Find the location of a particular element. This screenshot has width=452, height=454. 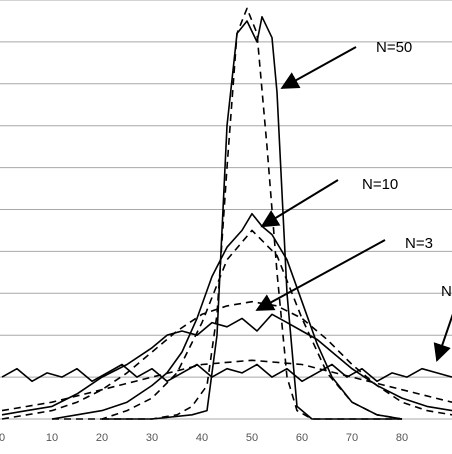

x-tick-label: 30 is located at coordinates (152, 438).